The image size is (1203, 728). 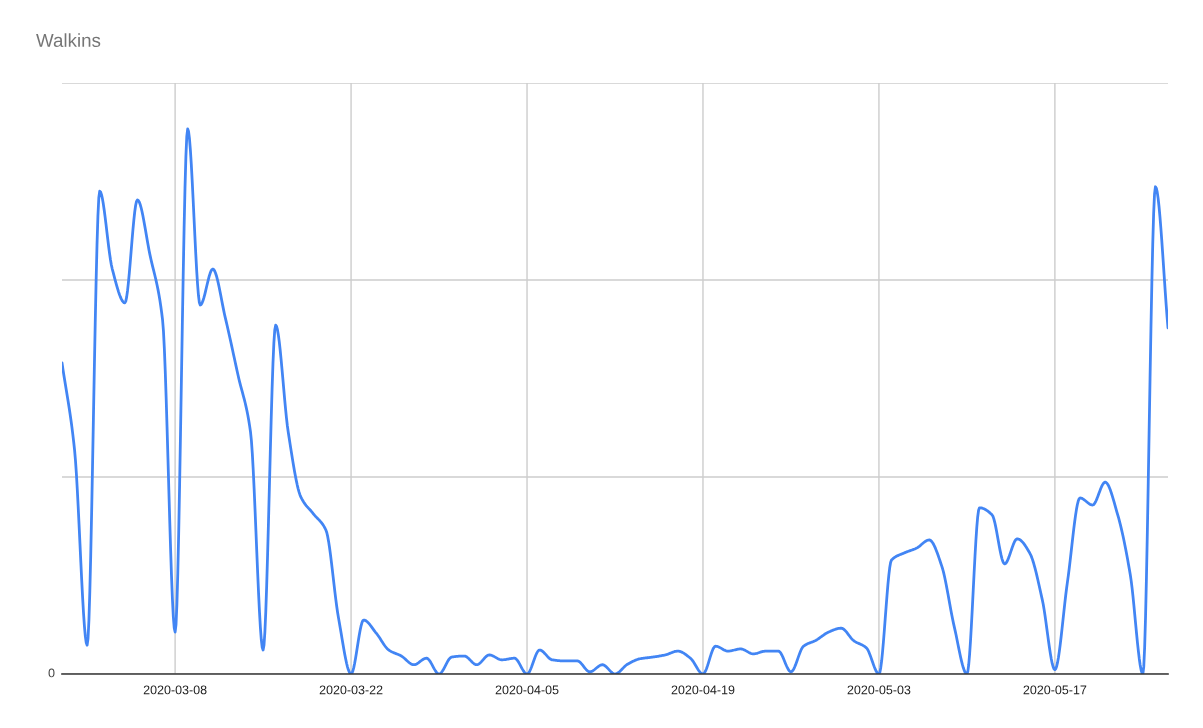 What do you see at coordinates (68, 40) in the screenshot?
I see `chart-title: Walkins` at bounding box center [68, 40].